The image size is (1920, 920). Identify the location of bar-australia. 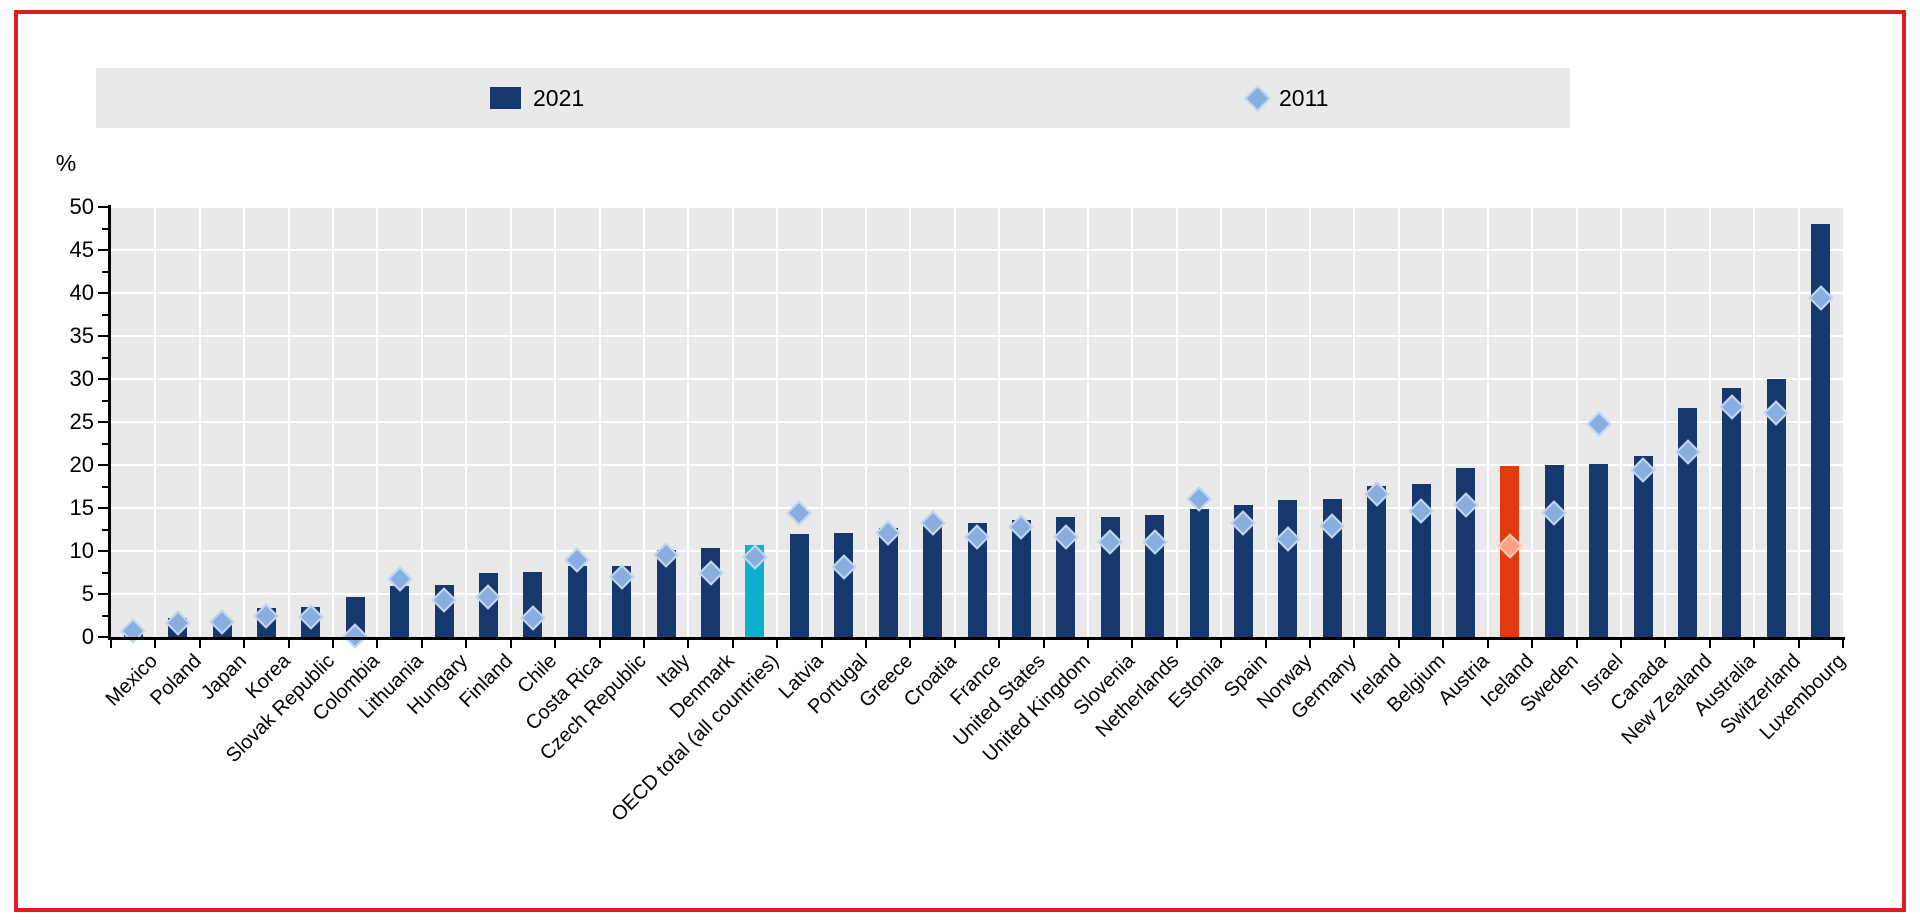
(1732, 512).